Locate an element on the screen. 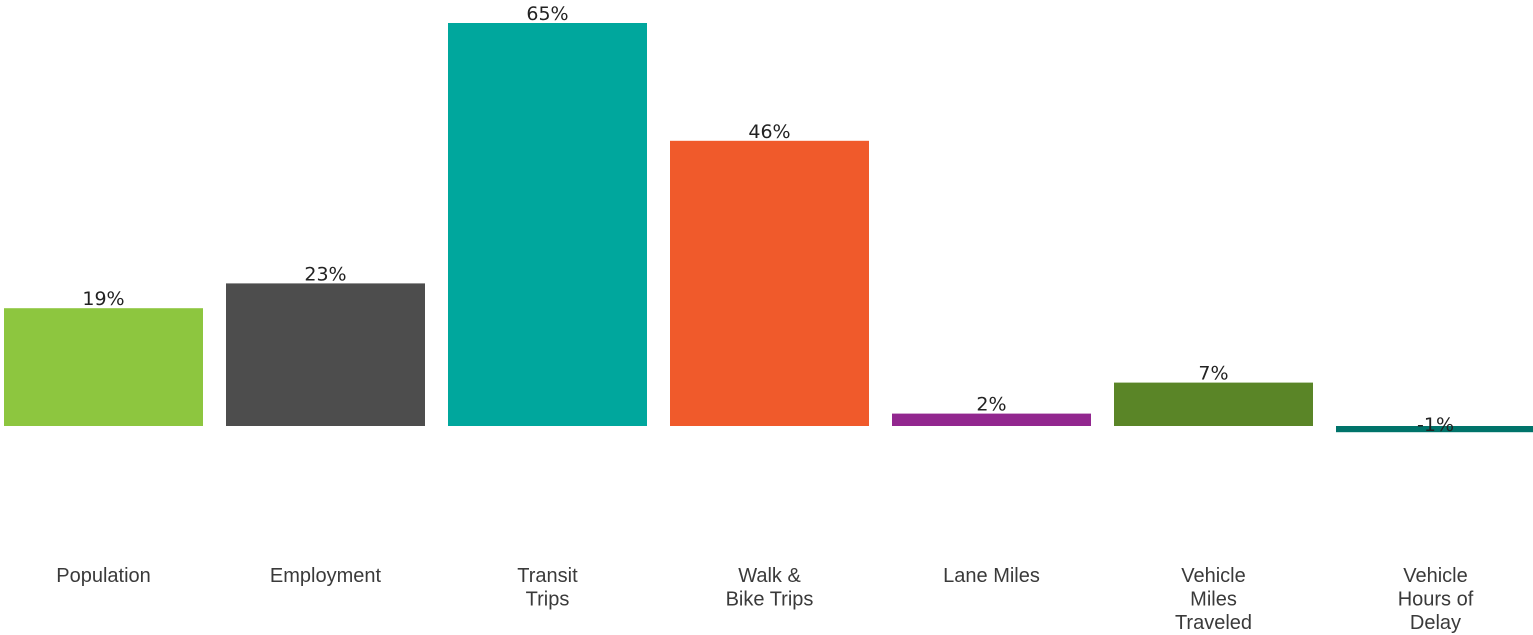 This screenshot has height=635, width=1533. category-label-line: Transit is located at coordinates (547, 576).